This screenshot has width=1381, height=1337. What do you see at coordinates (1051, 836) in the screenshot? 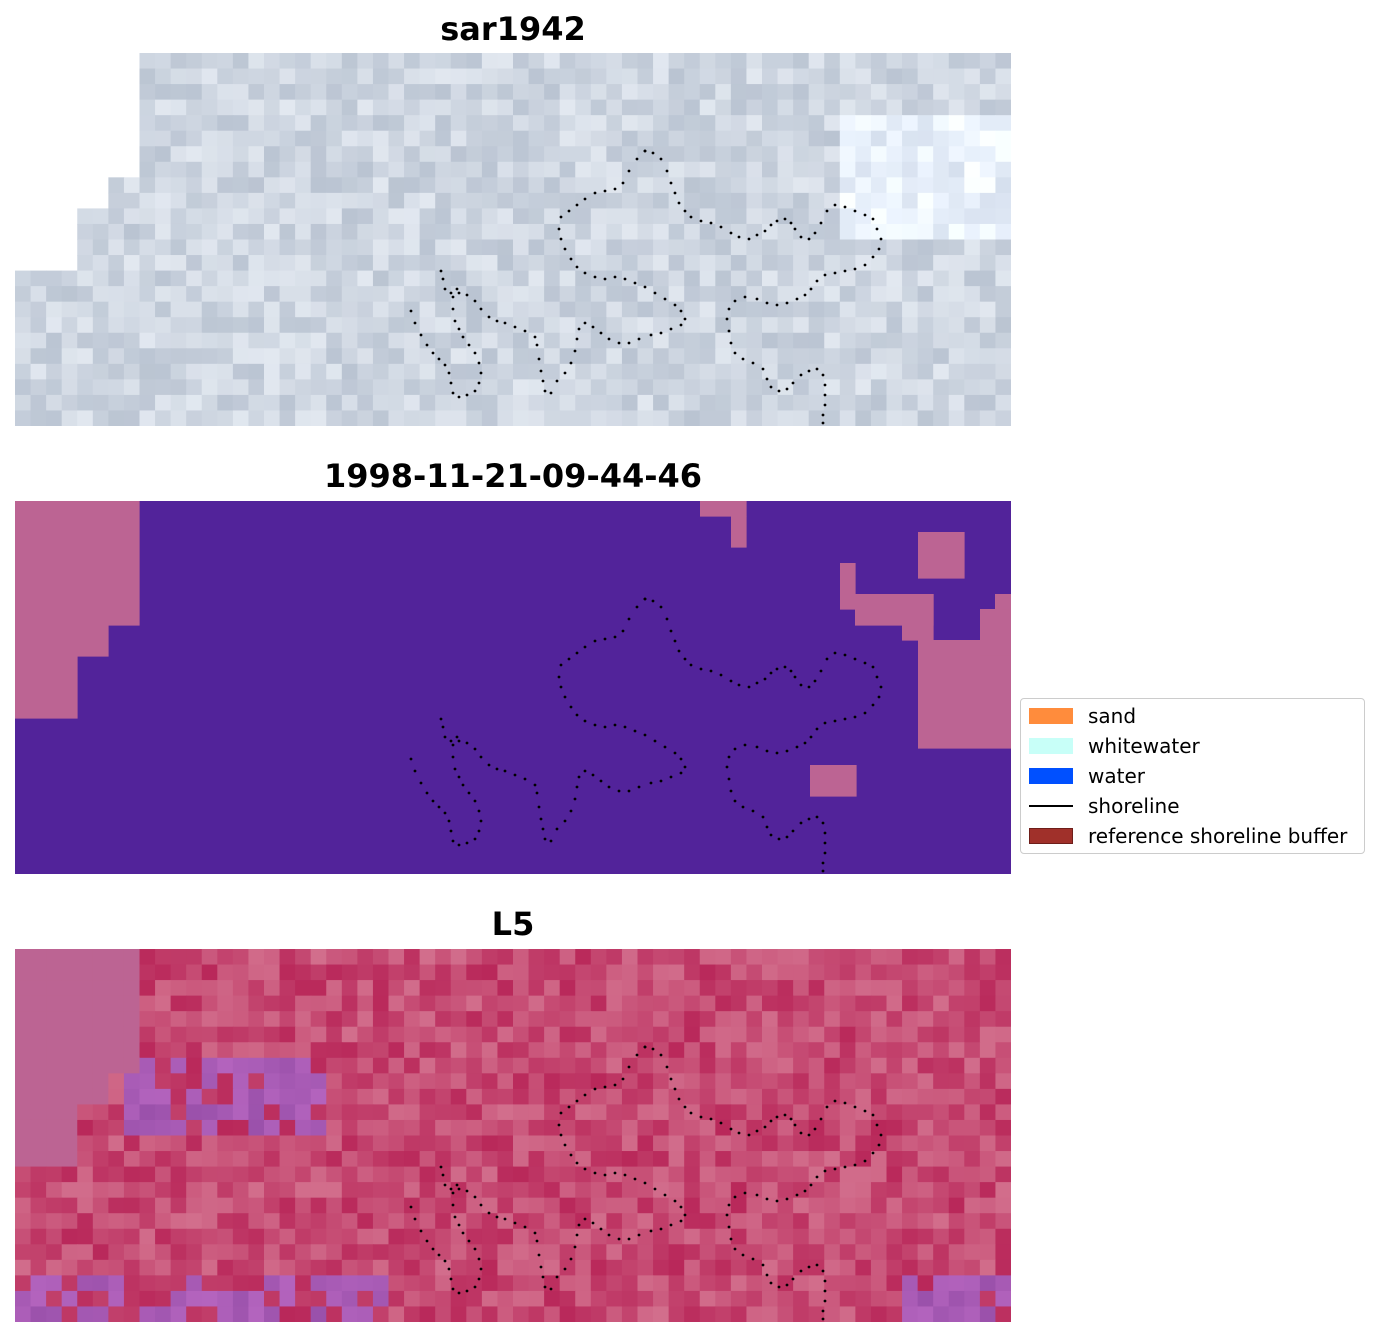
I see `legend-swatch-buffer` at bounding box center [1051, 836].